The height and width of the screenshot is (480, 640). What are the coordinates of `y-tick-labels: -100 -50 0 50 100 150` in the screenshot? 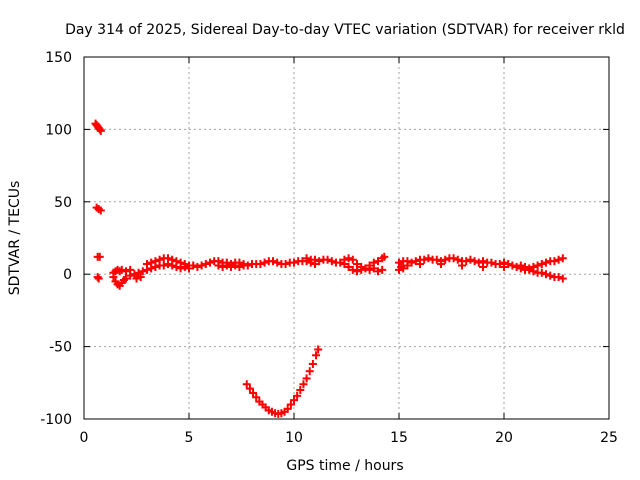 It's located at (56, 239).